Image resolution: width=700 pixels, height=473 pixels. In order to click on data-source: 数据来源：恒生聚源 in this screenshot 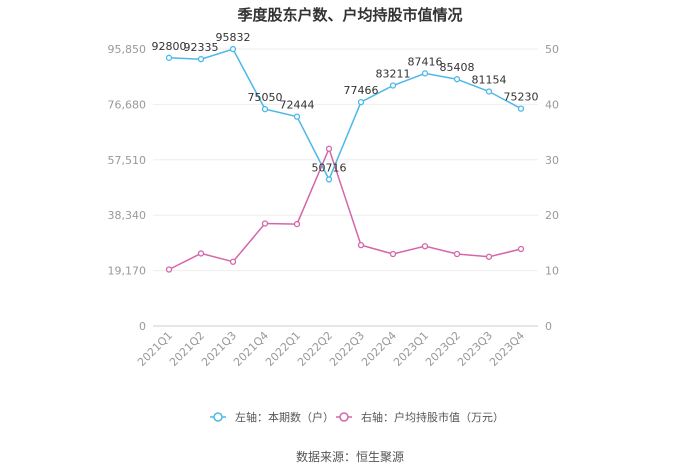, I will do `click(349, 457)`.